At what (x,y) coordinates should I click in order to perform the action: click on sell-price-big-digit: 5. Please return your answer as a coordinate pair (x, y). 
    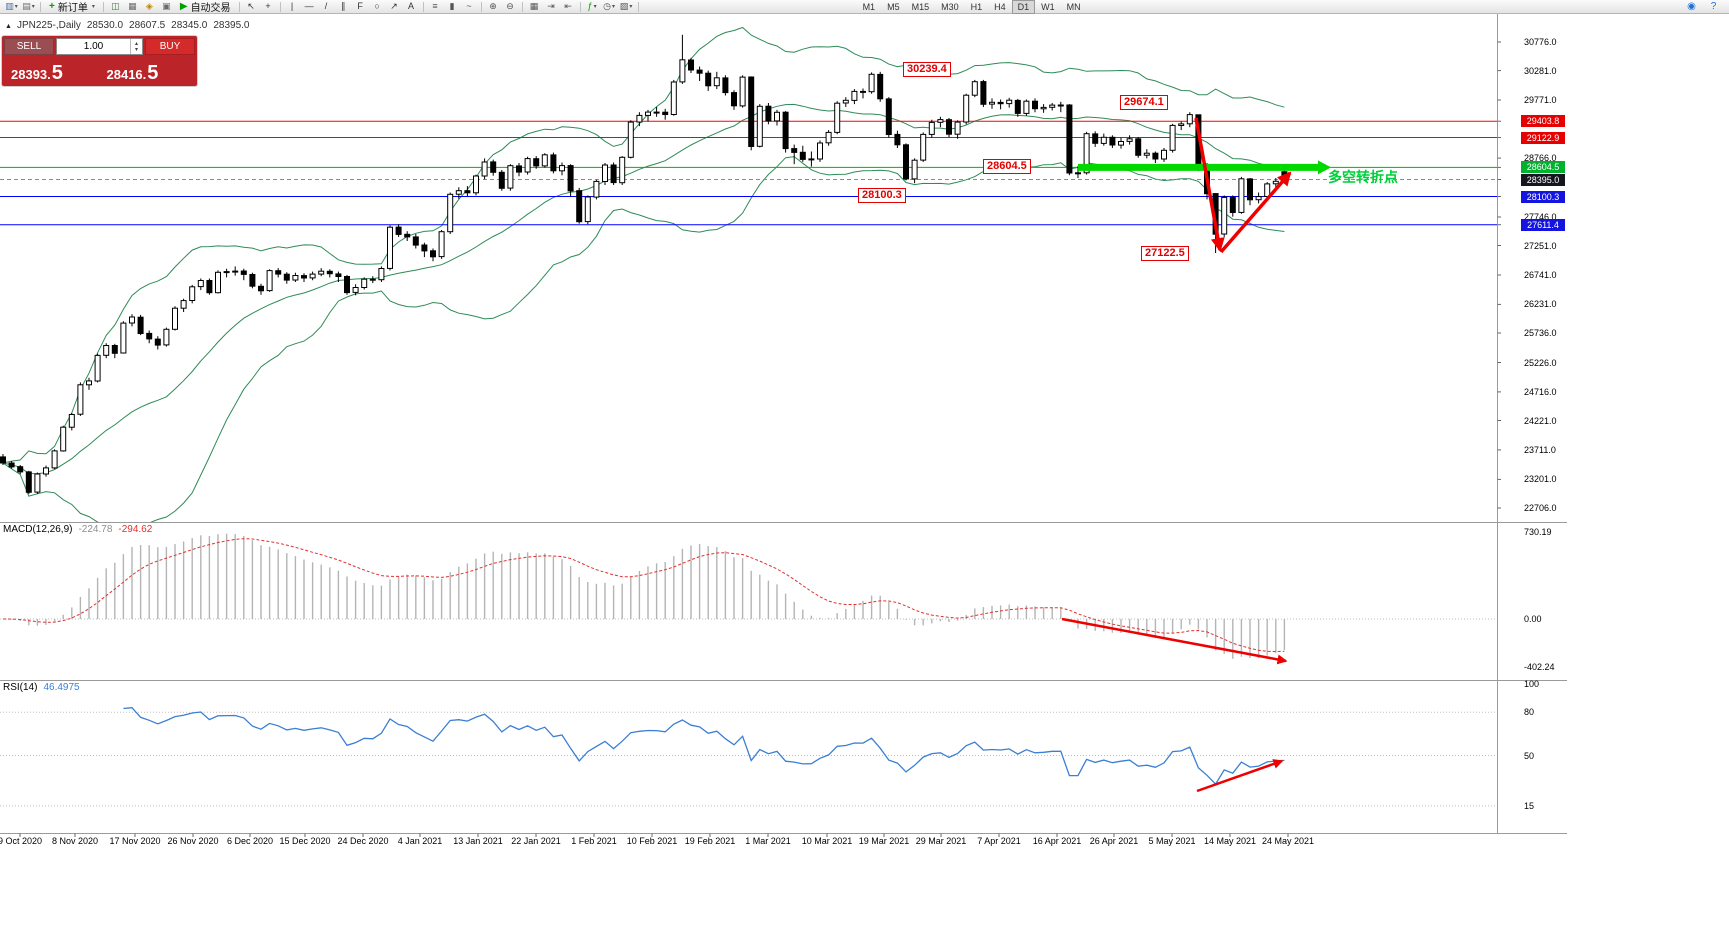
    Looking at the image, I should click on (57, 73).